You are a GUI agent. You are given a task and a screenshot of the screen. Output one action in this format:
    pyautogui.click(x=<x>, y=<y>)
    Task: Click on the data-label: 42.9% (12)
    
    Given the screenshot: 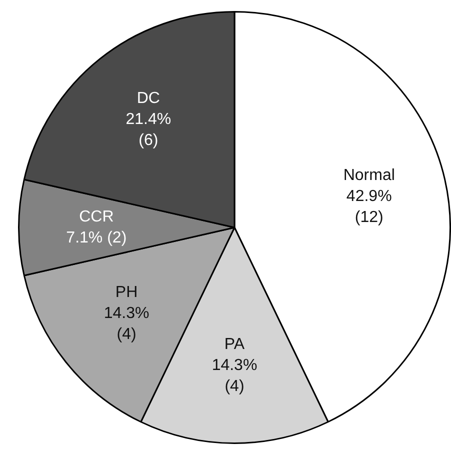 What is the action you would take?
    pyautogui.click(x=369, y=207)
    